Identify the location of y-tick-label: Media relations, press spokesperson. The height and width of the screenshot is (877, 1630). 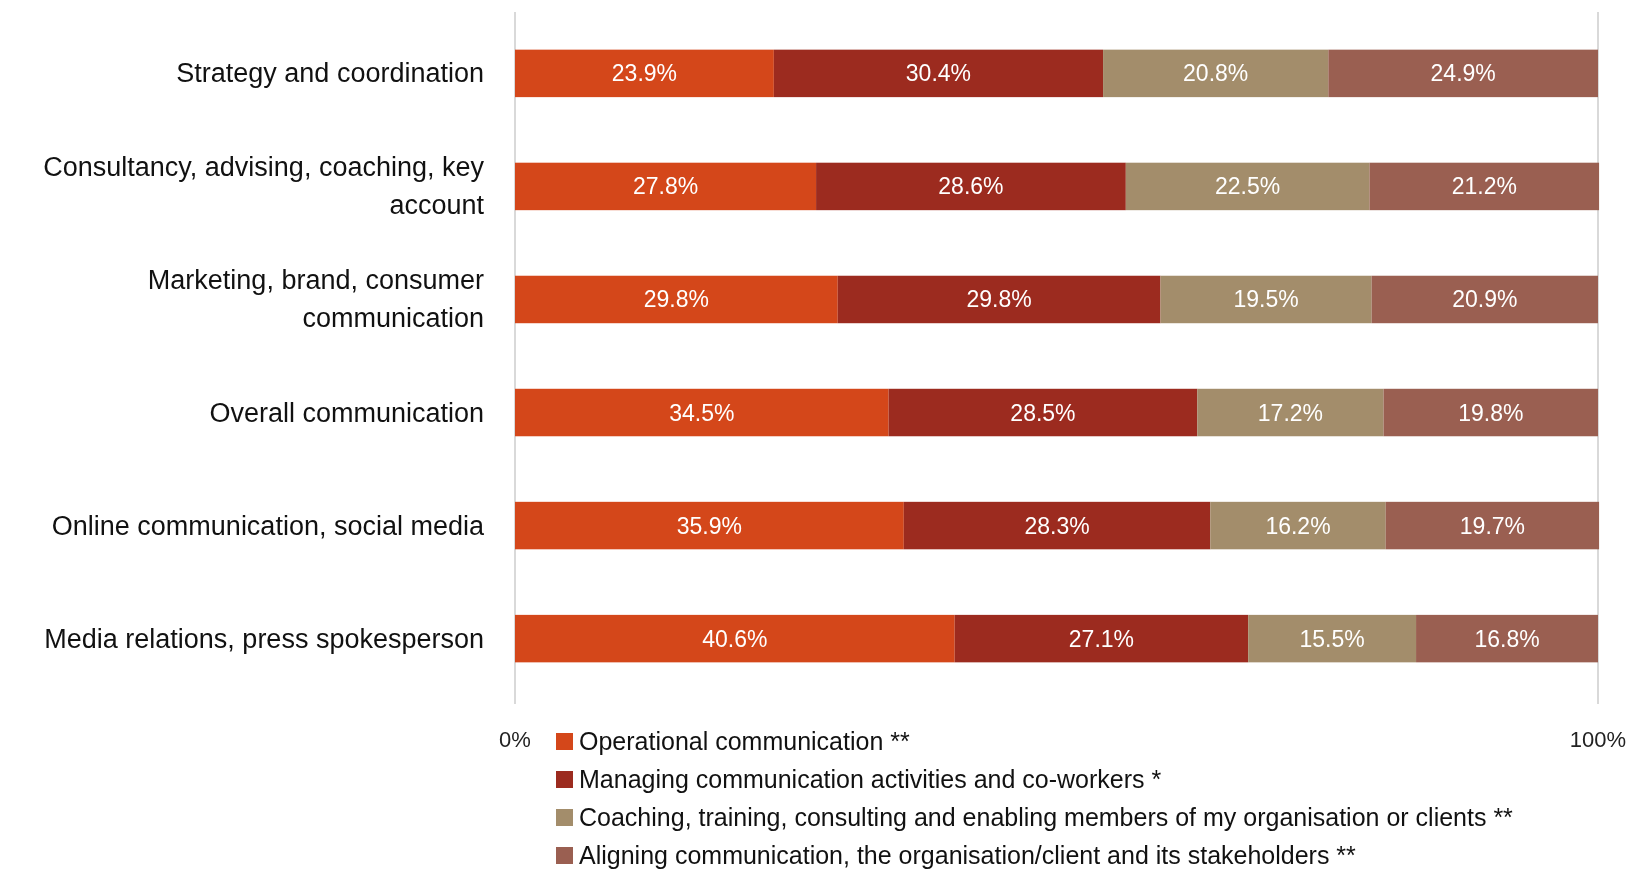
(264, 638).